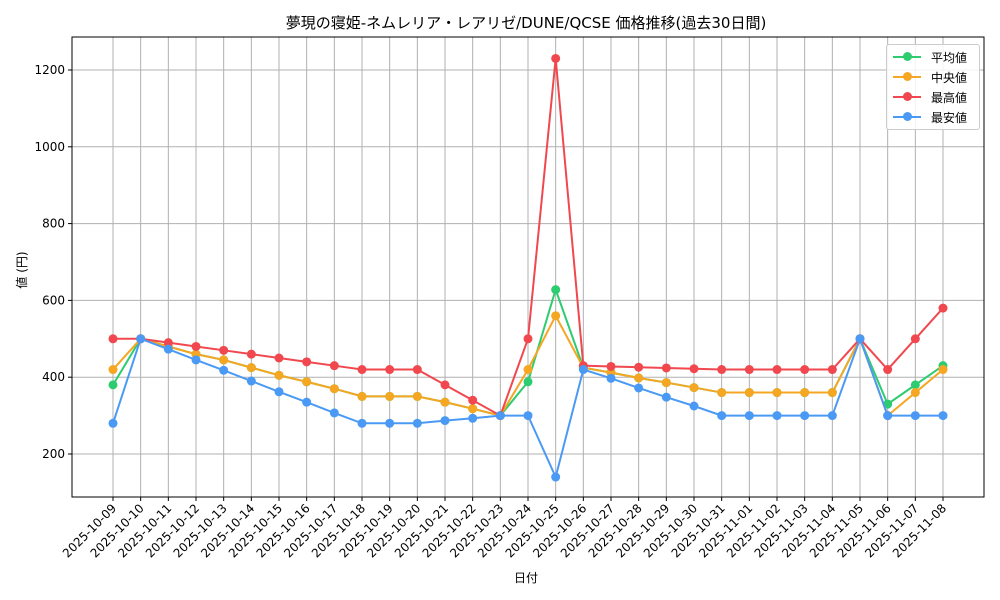 The image size is (1000, 600). Describe the element at coordinates (526, 23) in the screenshot. I see `chart-title: 夢現の寝姫-ネムレリア・レアリゼ/DUNE/QCSE 価格推移(過去30日間)` at that location.